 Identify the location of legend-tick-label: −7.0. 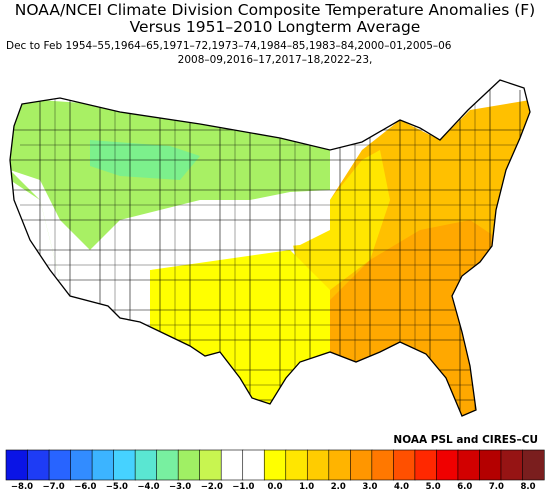
(53, 487).